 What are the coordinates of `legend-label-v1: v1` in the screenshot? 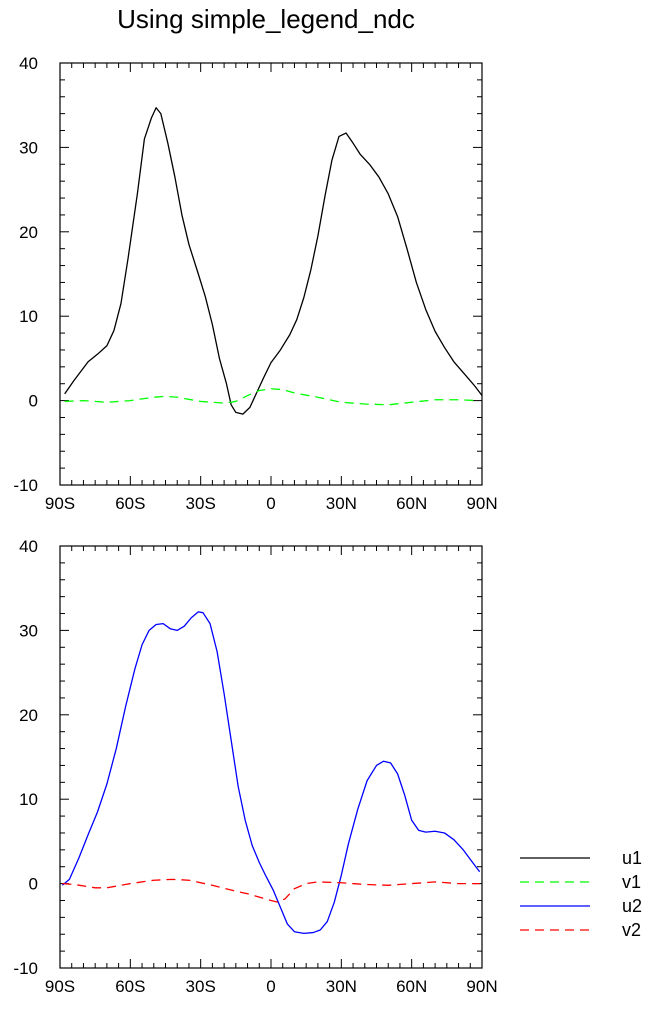 It's located at (631, 882).